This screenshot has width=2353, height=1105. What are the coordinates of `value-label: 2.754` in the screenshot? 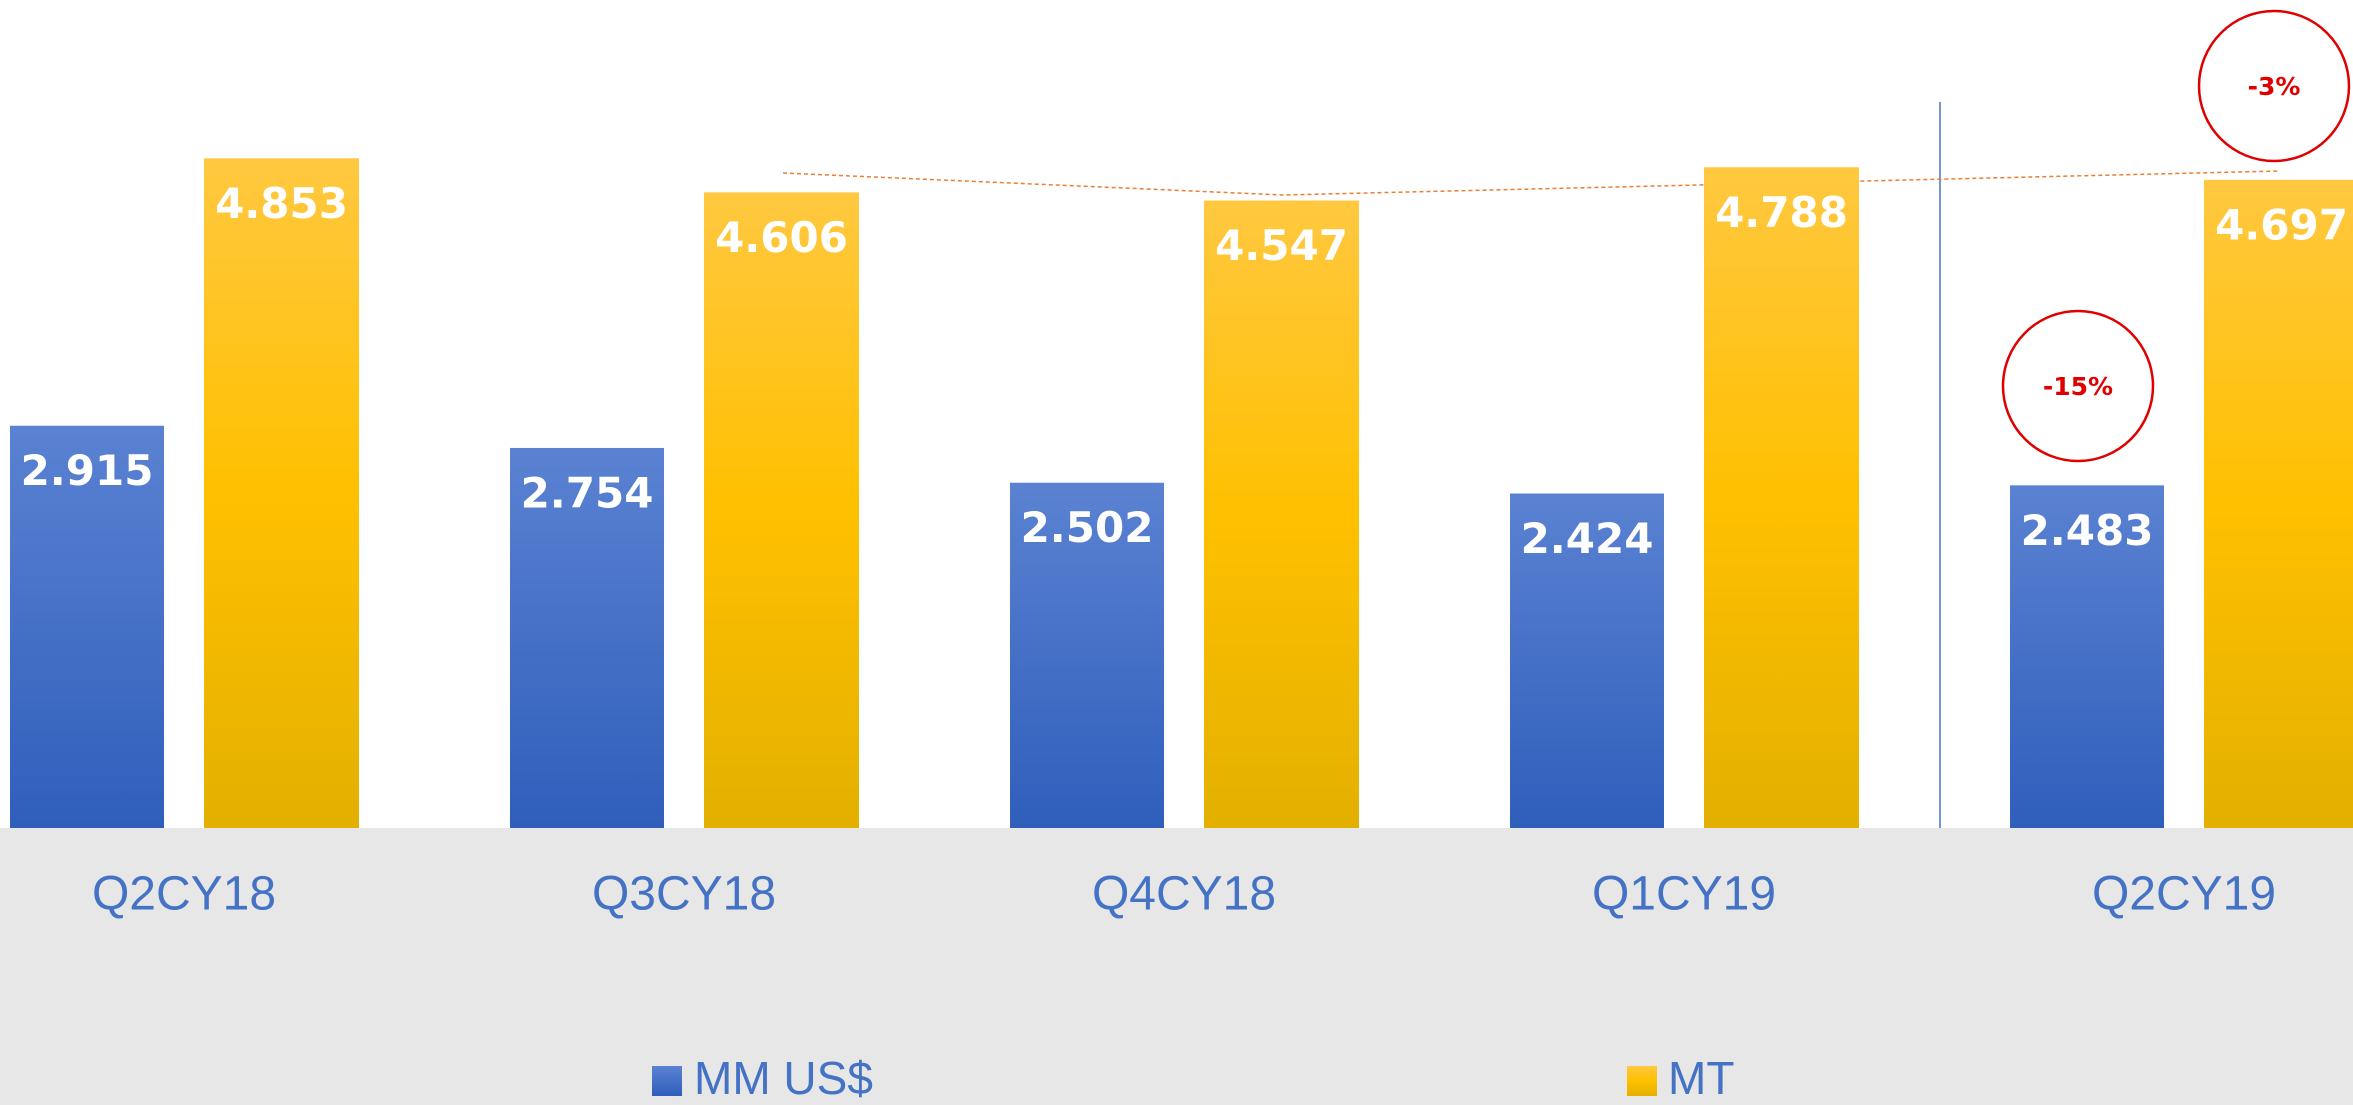 It's located at (587, 492).